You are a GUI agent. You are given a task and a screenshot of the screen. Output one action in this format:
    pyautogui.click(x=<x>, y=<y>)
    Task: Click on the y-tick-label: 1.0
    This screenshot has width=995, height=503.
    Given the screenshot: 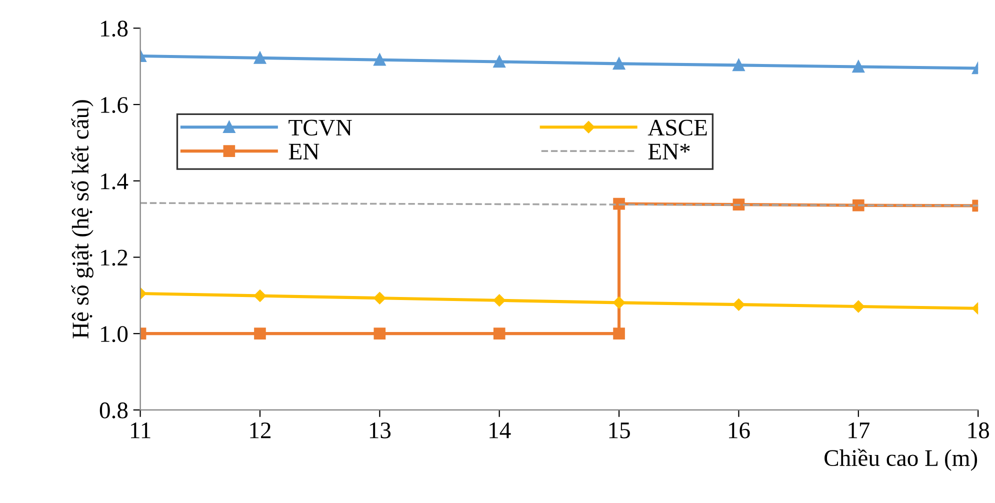 What is the action you would take?
    pyautogui.click(x=114, y=334)
    